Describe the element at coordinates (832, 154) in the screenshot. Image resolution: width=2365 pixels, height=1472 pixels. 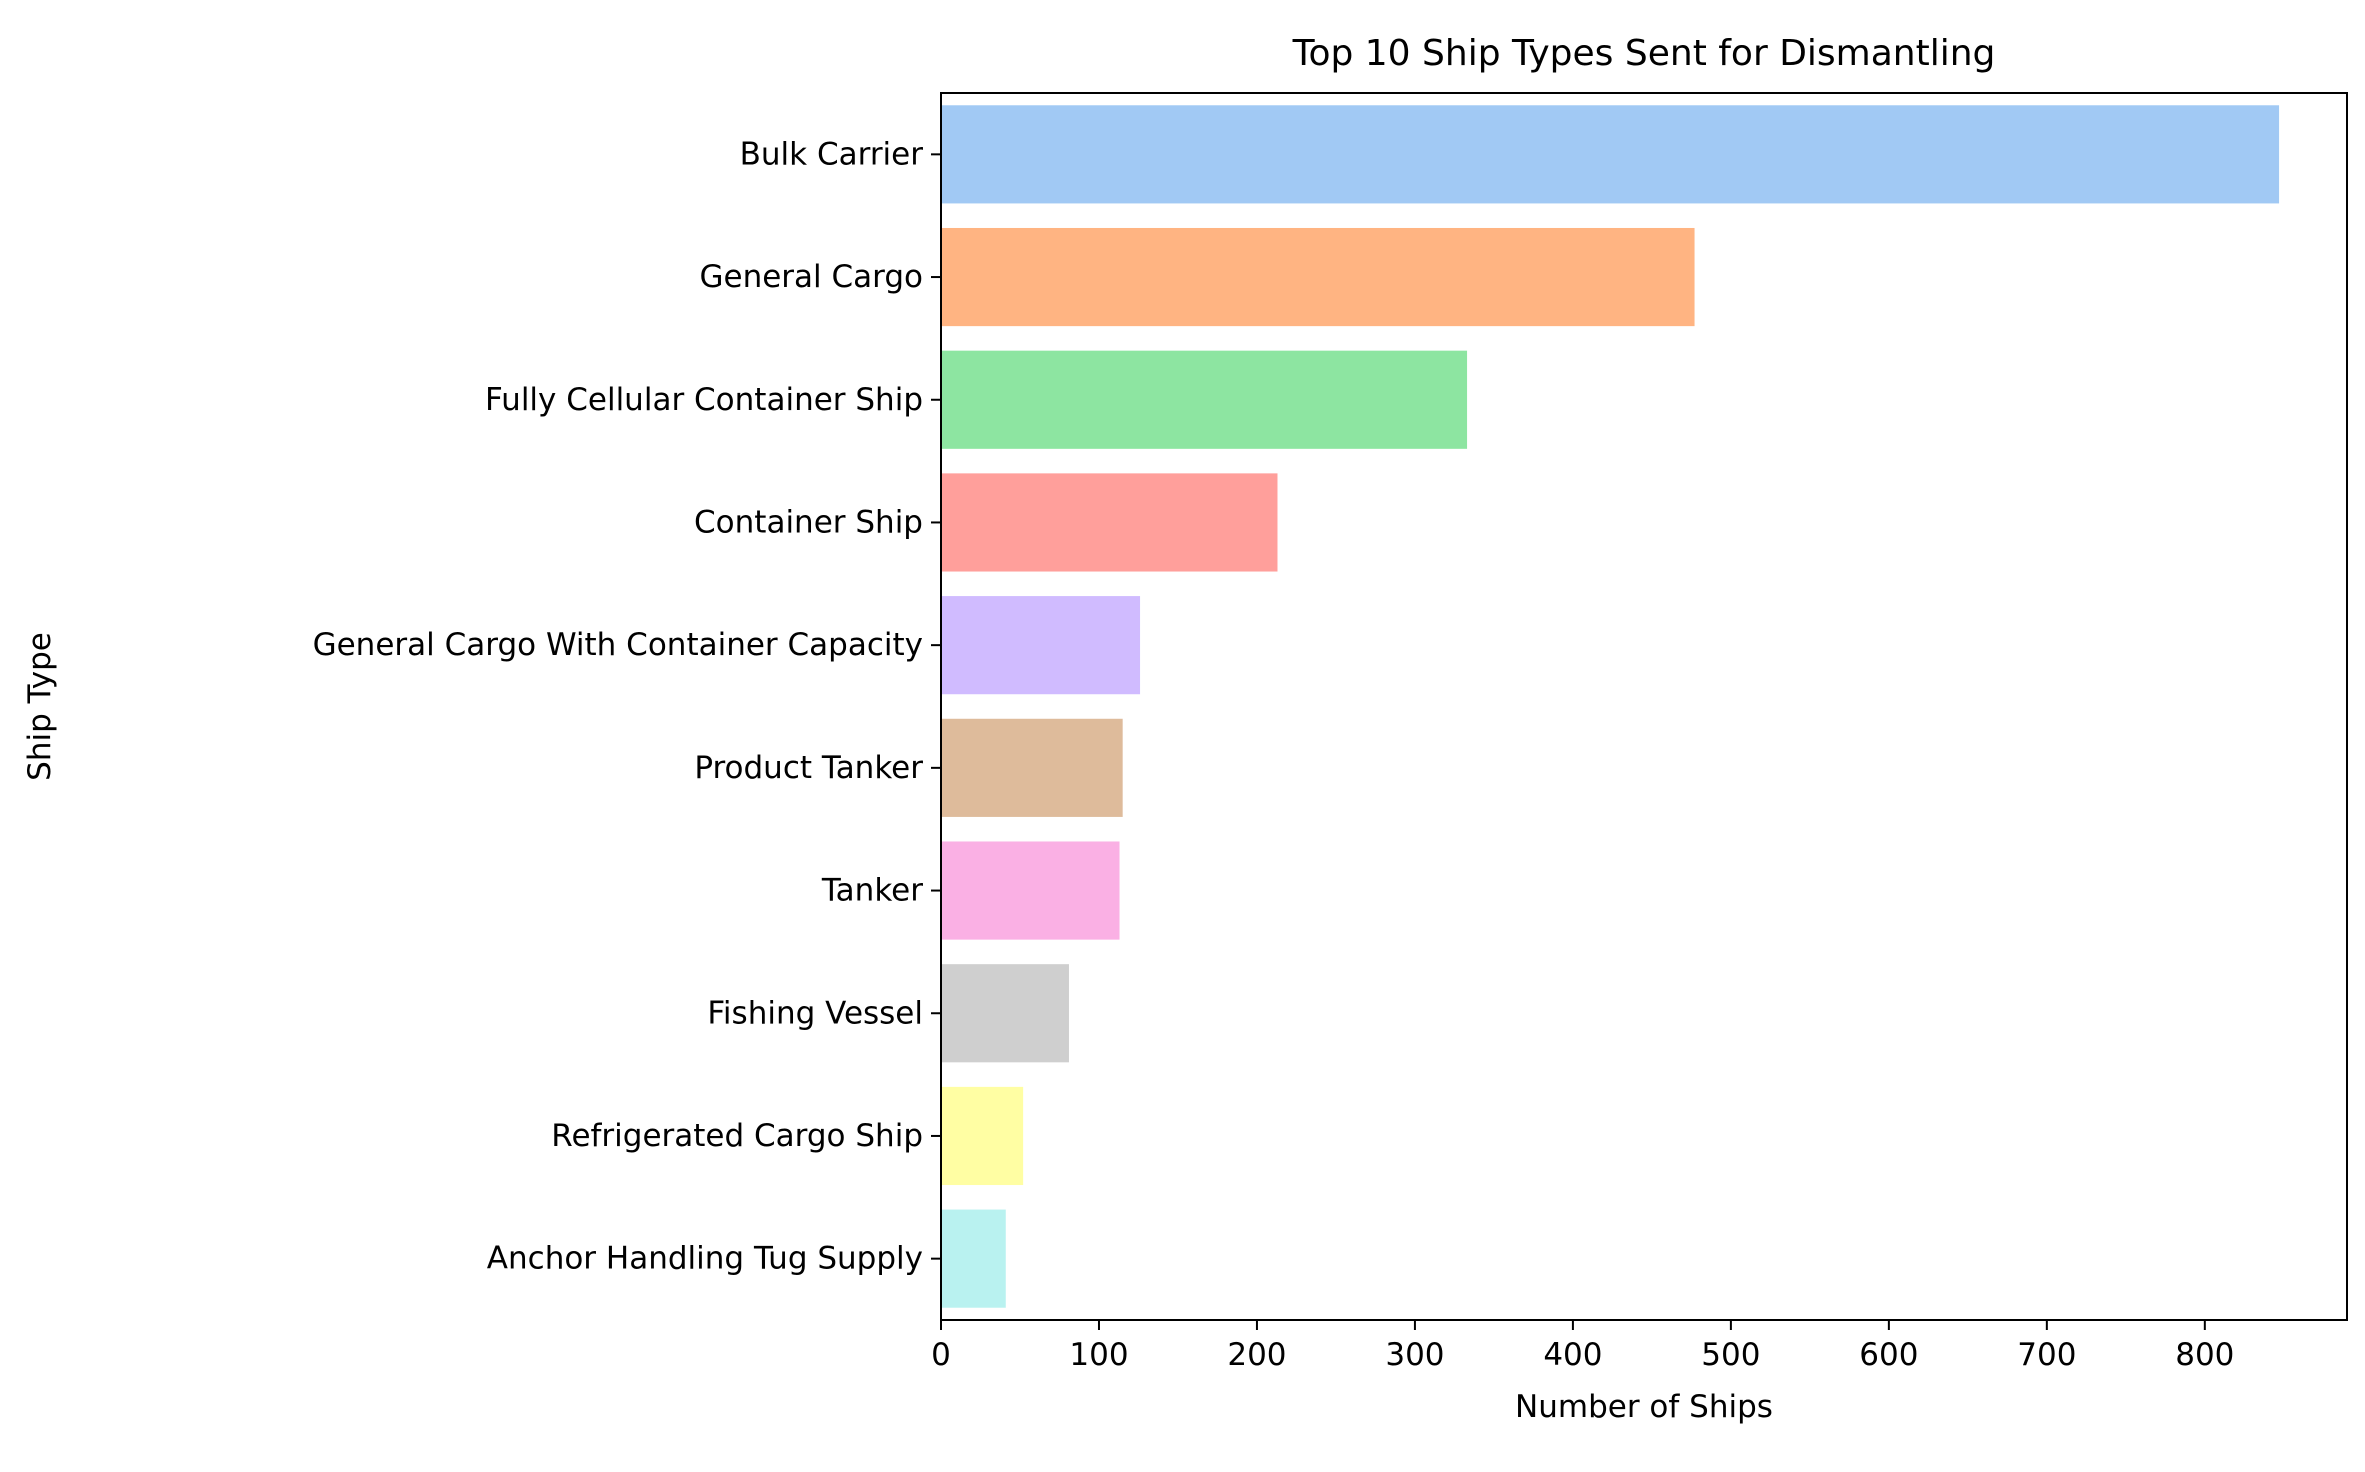
I see `y-tick-label: Bulk Carrier` at that location.